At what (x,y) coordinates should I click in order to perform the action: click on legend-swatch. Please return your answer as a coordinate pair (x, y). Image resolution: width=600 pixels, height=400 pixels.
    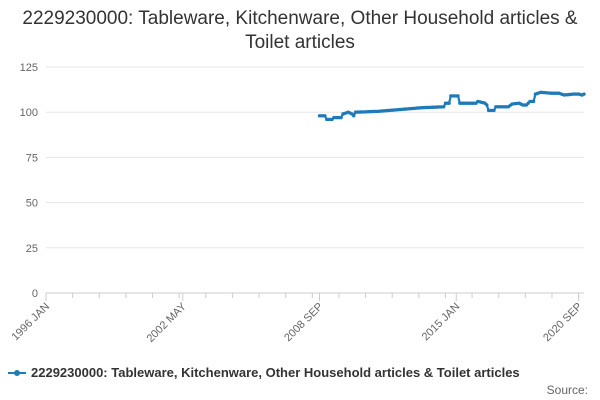
    Looking at the image, I should click on (17, 373).